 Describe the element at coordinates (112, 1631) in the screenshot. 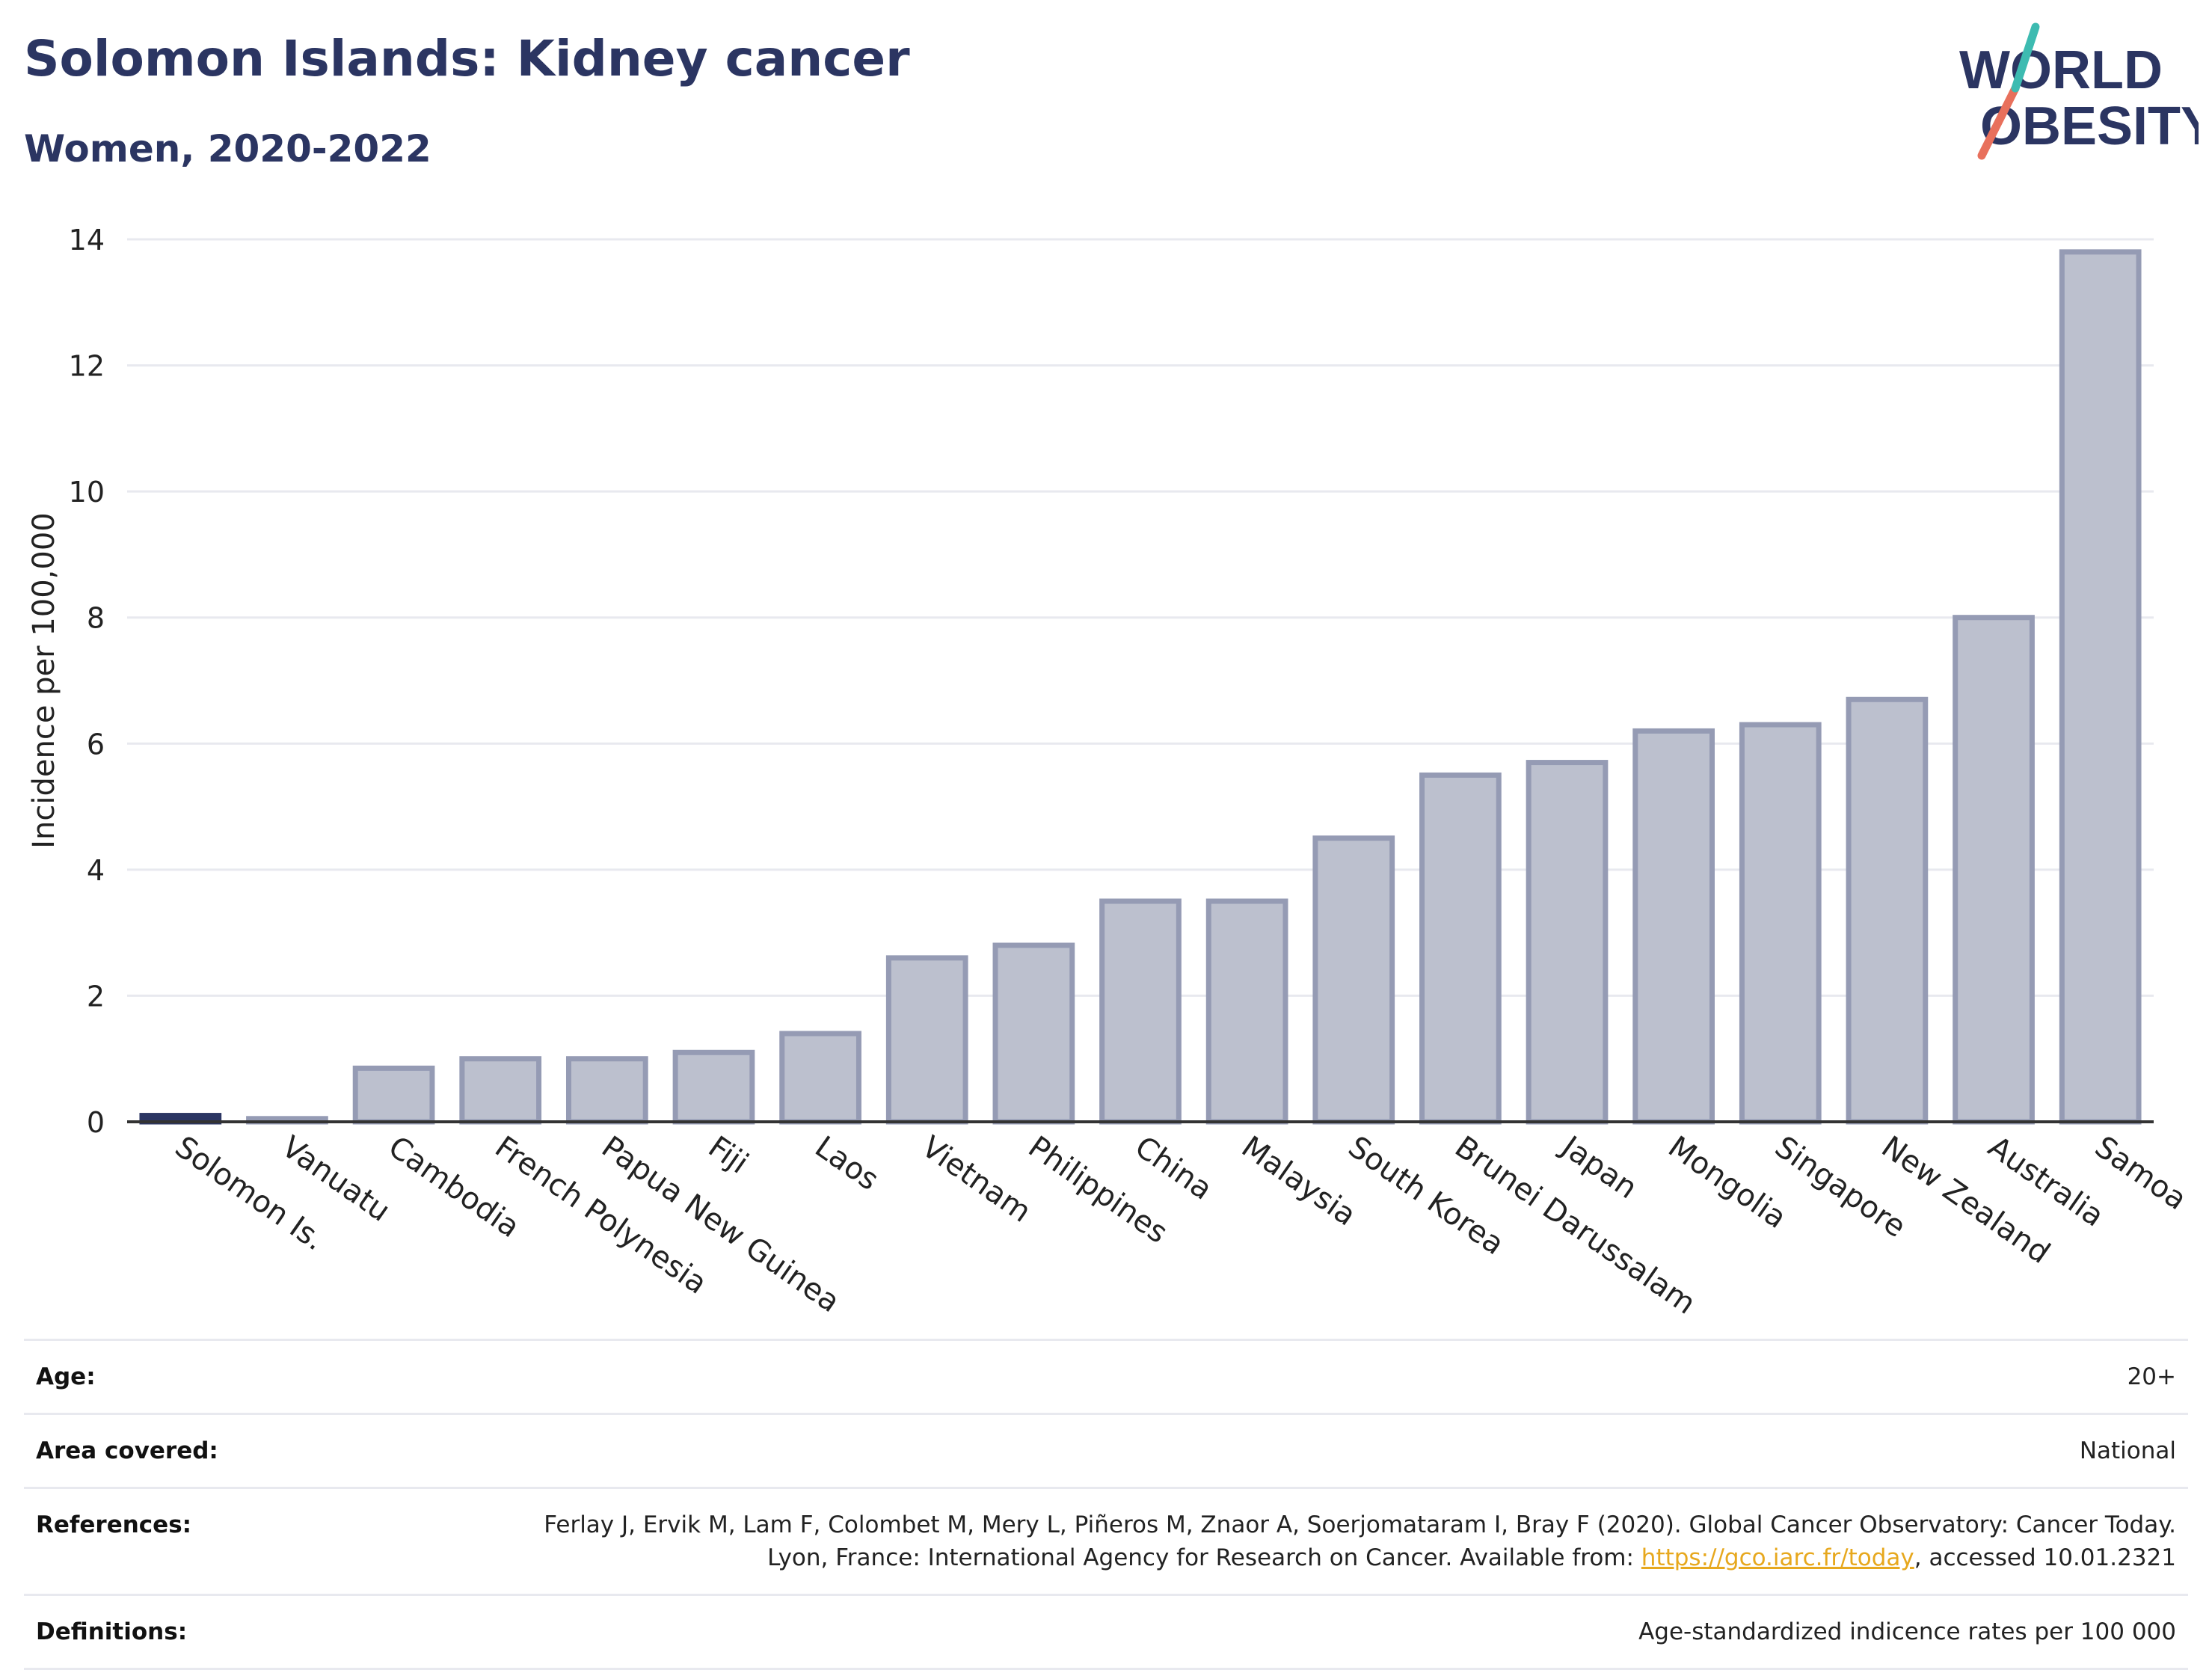

I see `definitions-label: Definitions:` at that location.